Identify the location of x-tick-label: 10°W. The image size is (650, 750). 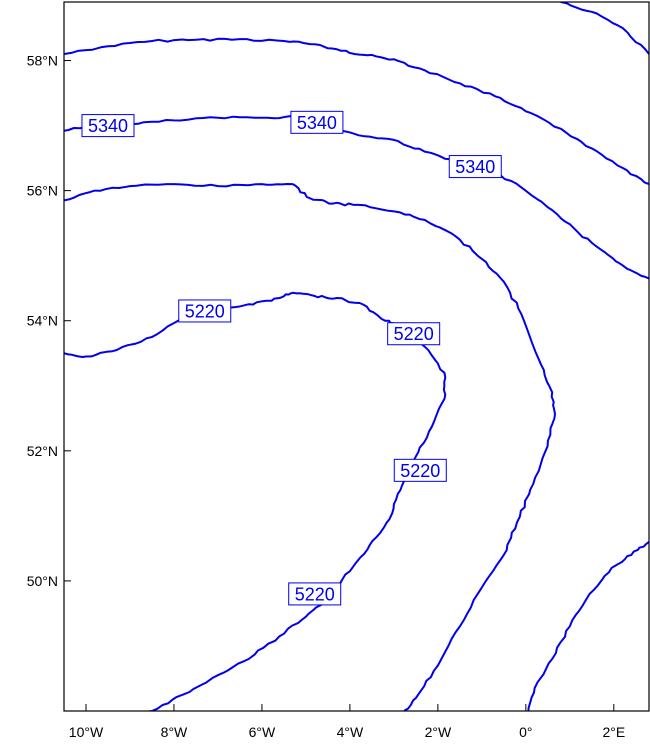
(86, 732).